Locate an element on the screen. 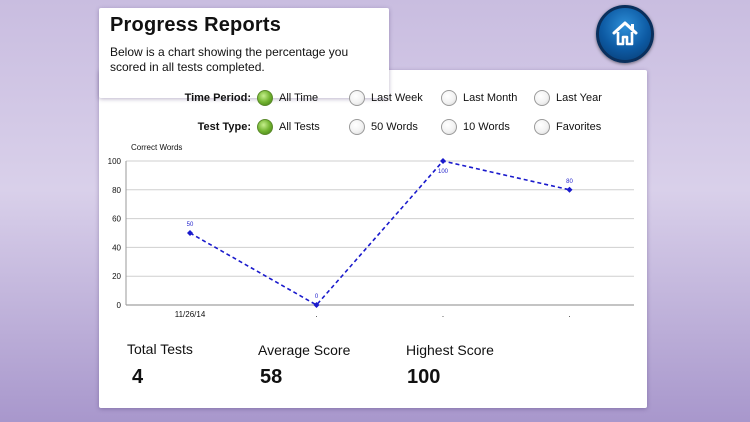  y-axis-title: Correct Words is located at coordinates (156, 147).